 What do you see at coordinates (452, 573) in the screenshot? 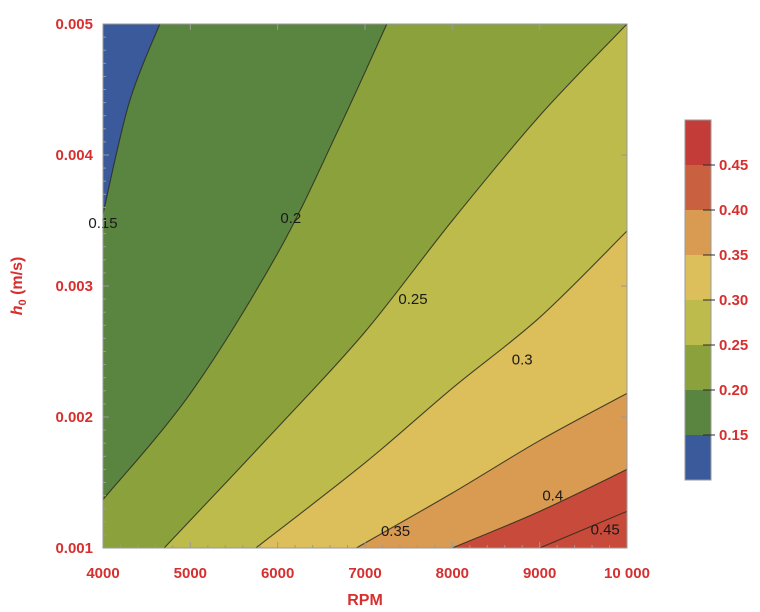
I see `x-tick-label: 8000` at bounding box center [452, 573].